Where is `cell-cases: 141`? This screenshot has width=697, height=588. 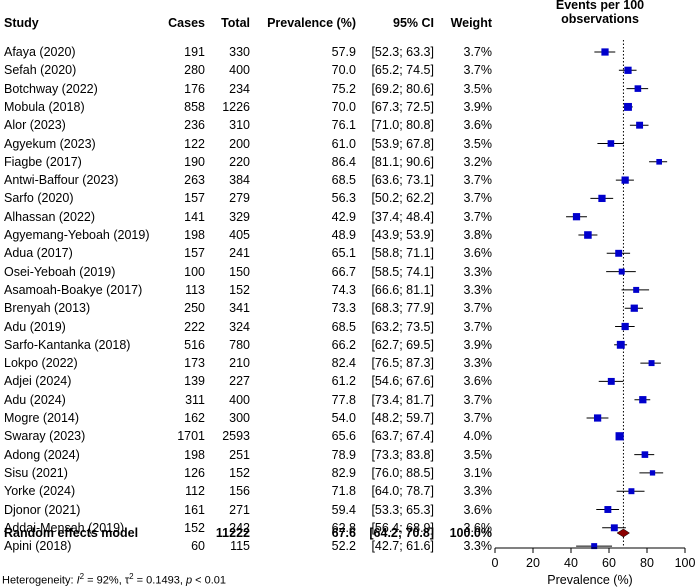 cell-cases: 141 is located at coordinates (194, 216).